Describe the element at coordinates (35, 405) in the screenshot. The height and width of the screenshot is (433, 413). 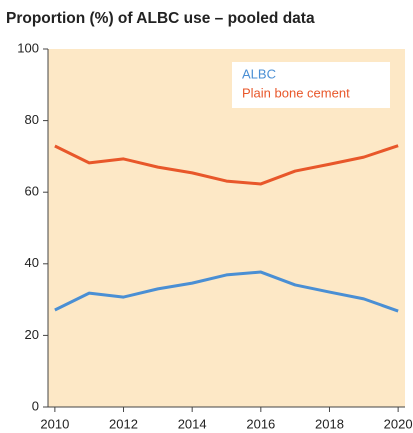
I see `y-tick-label: 0` at that location.